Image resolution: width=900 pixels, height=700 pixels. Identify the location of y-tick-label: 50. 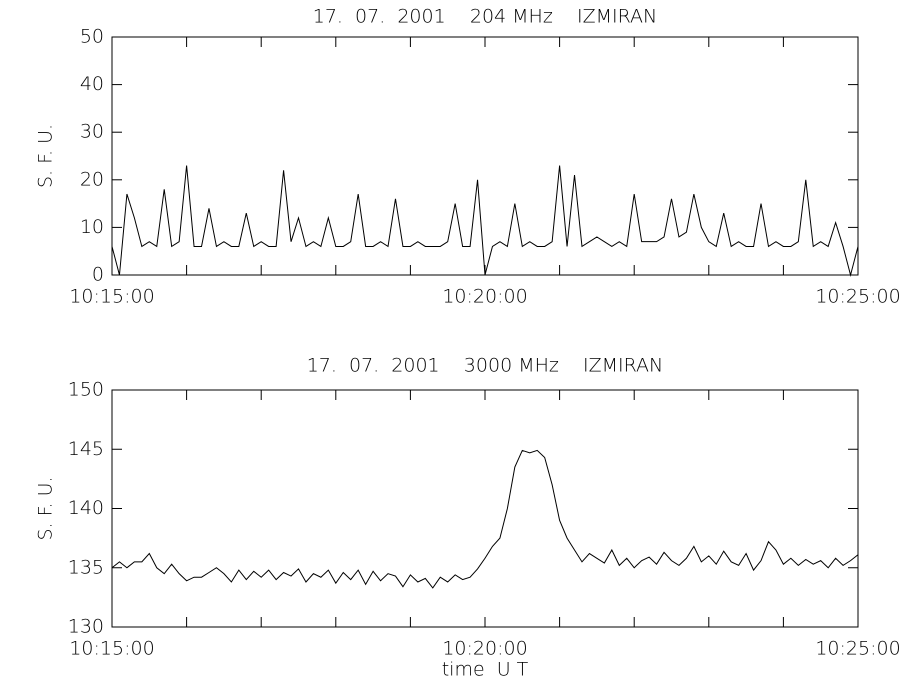
(92, 37).